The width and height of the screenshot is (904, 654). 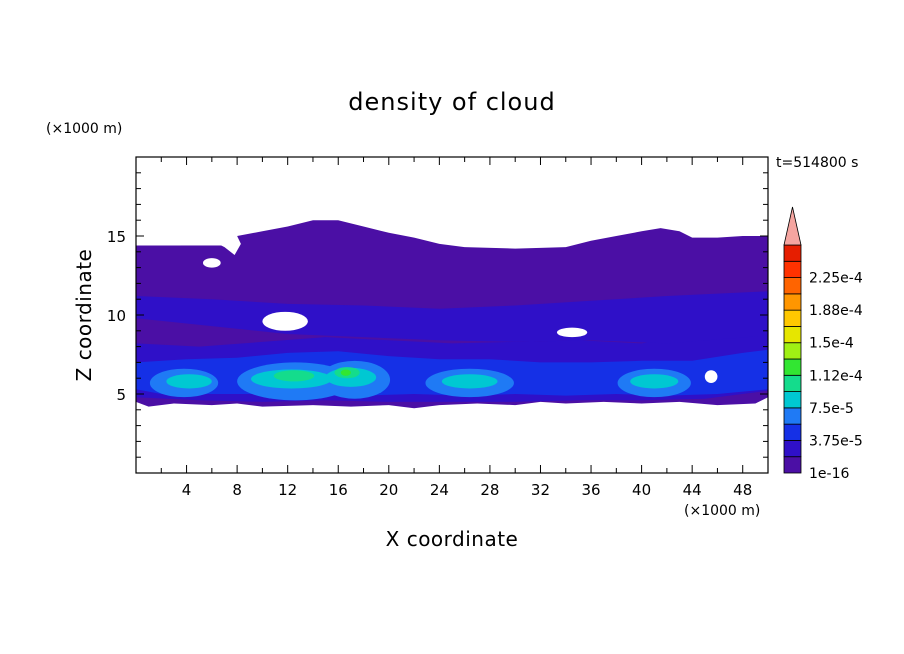 I want to click on x-tick-label: 8, so click(x=237, y=490).